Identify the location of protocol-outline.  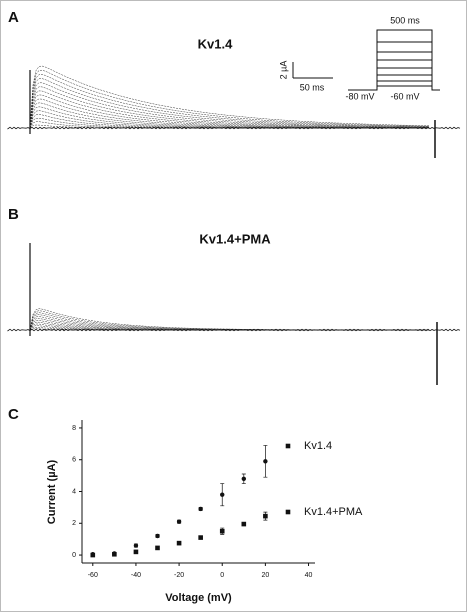
(394, 60).